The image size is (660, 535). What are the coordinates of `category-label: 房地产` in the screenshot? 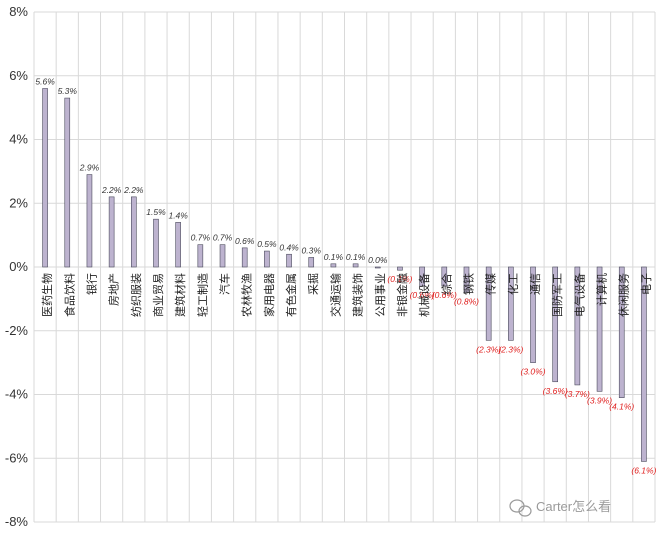 It's located at (114, 289).